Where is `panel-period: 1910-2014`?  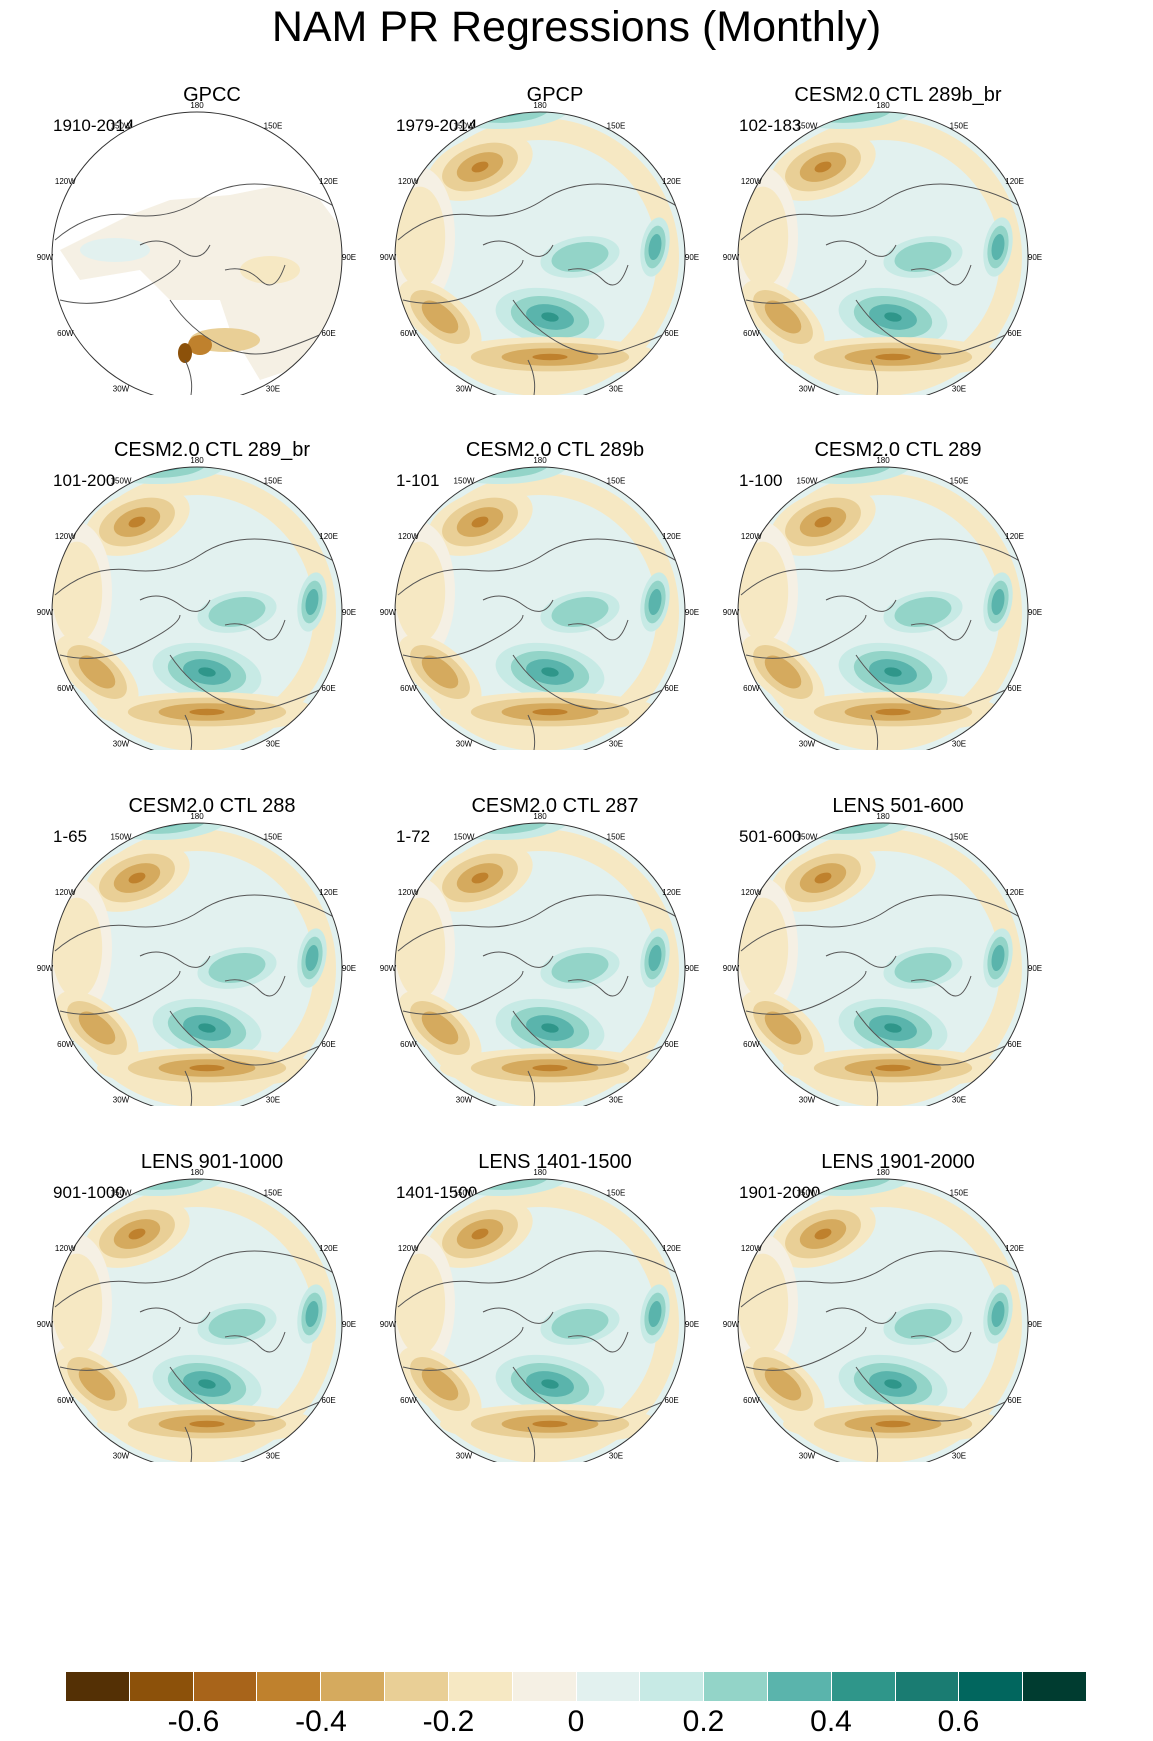 panel-period: 1910-2014 is located at coordinates (94, 125).